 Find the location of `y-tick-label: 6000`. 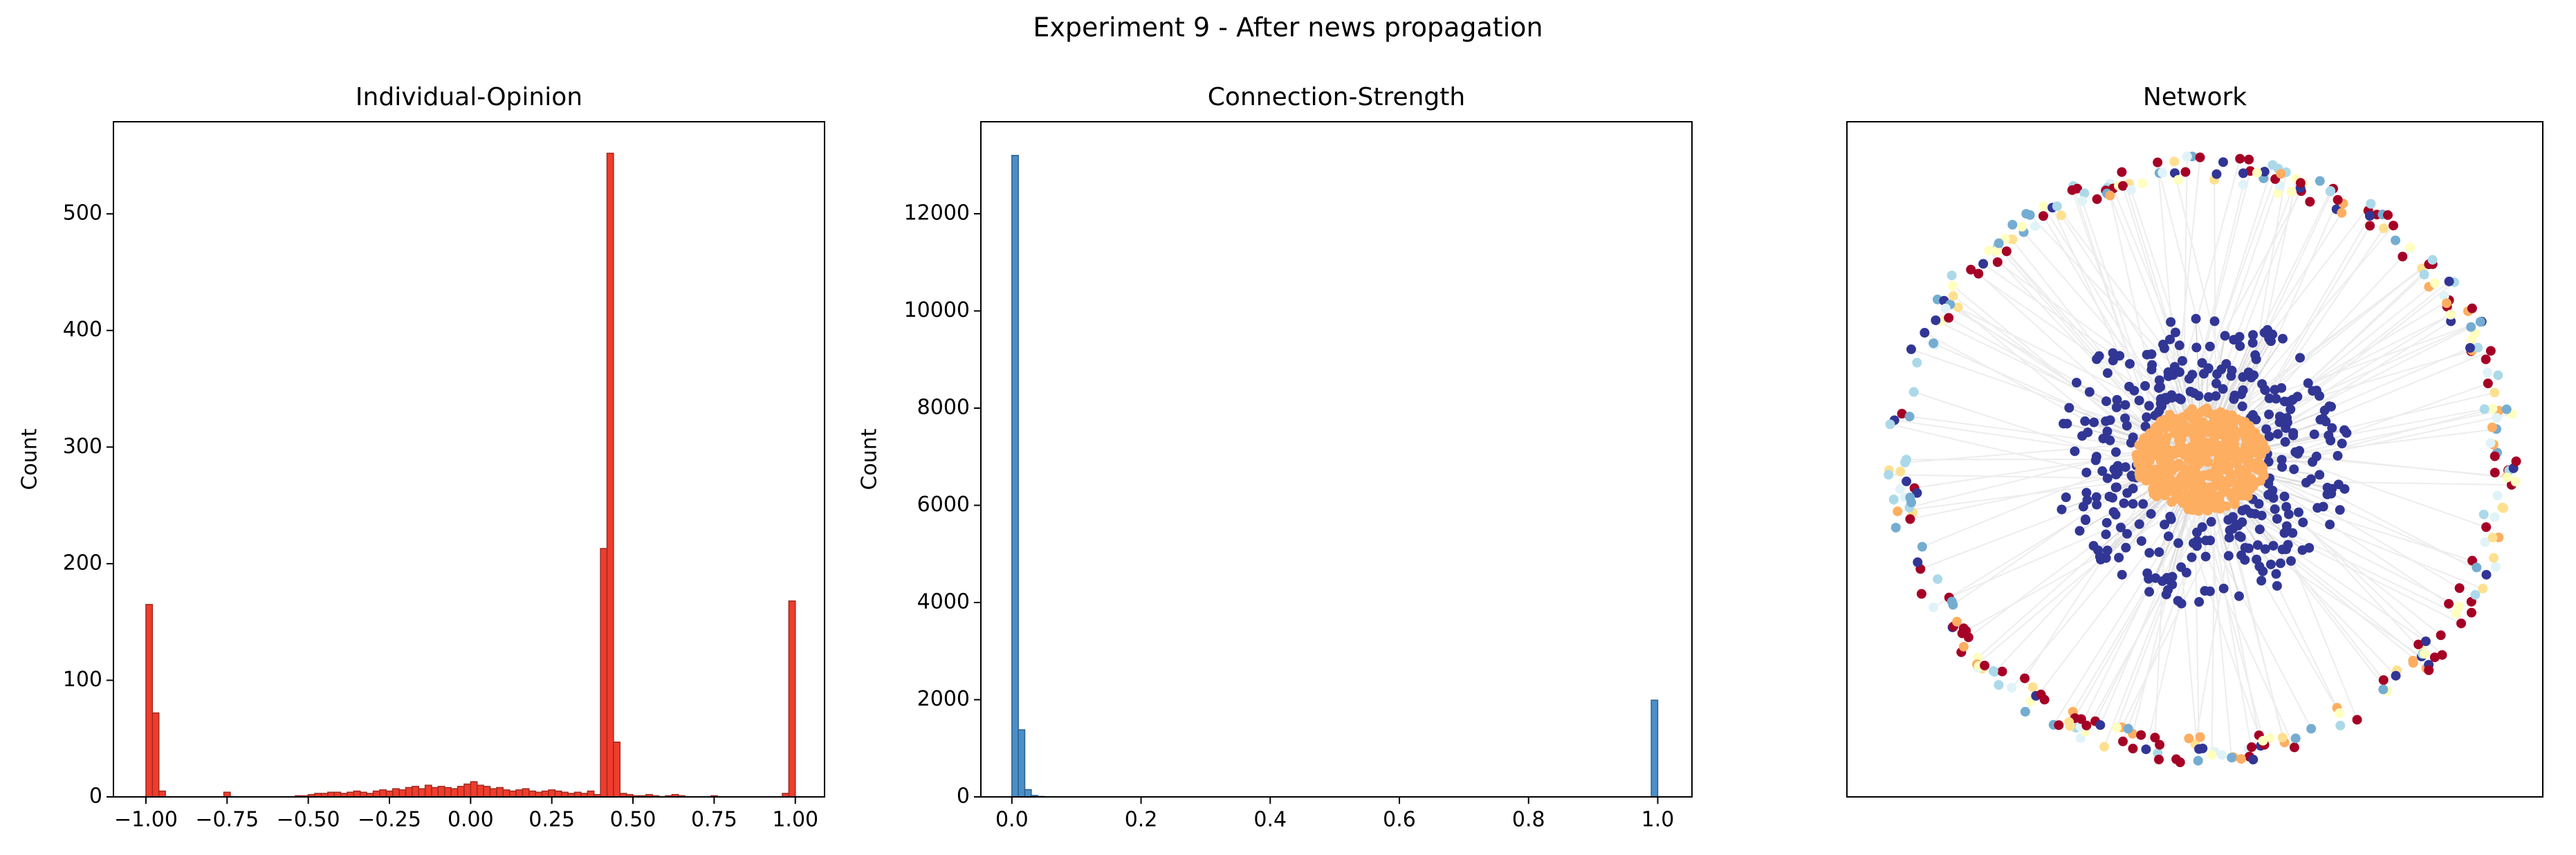

y-tick-label: 6000 is located at coordinates (943, 505).